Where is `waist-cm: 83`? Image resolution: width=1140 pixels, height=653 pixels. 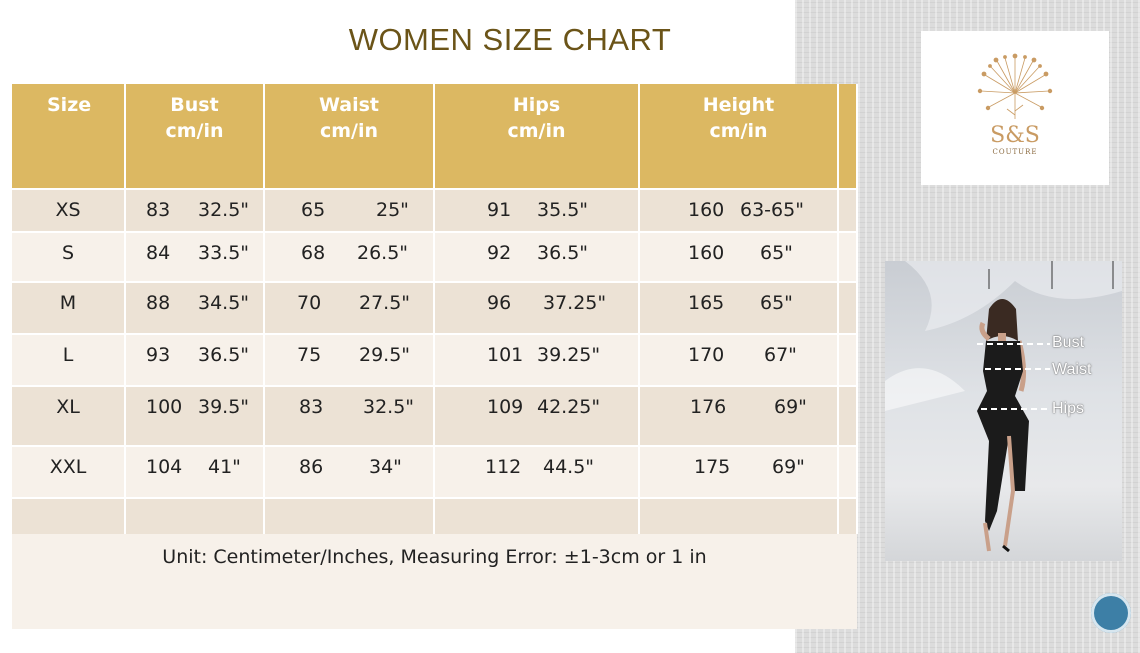
waist-cm: 83 is located at coordinates (311, 407).